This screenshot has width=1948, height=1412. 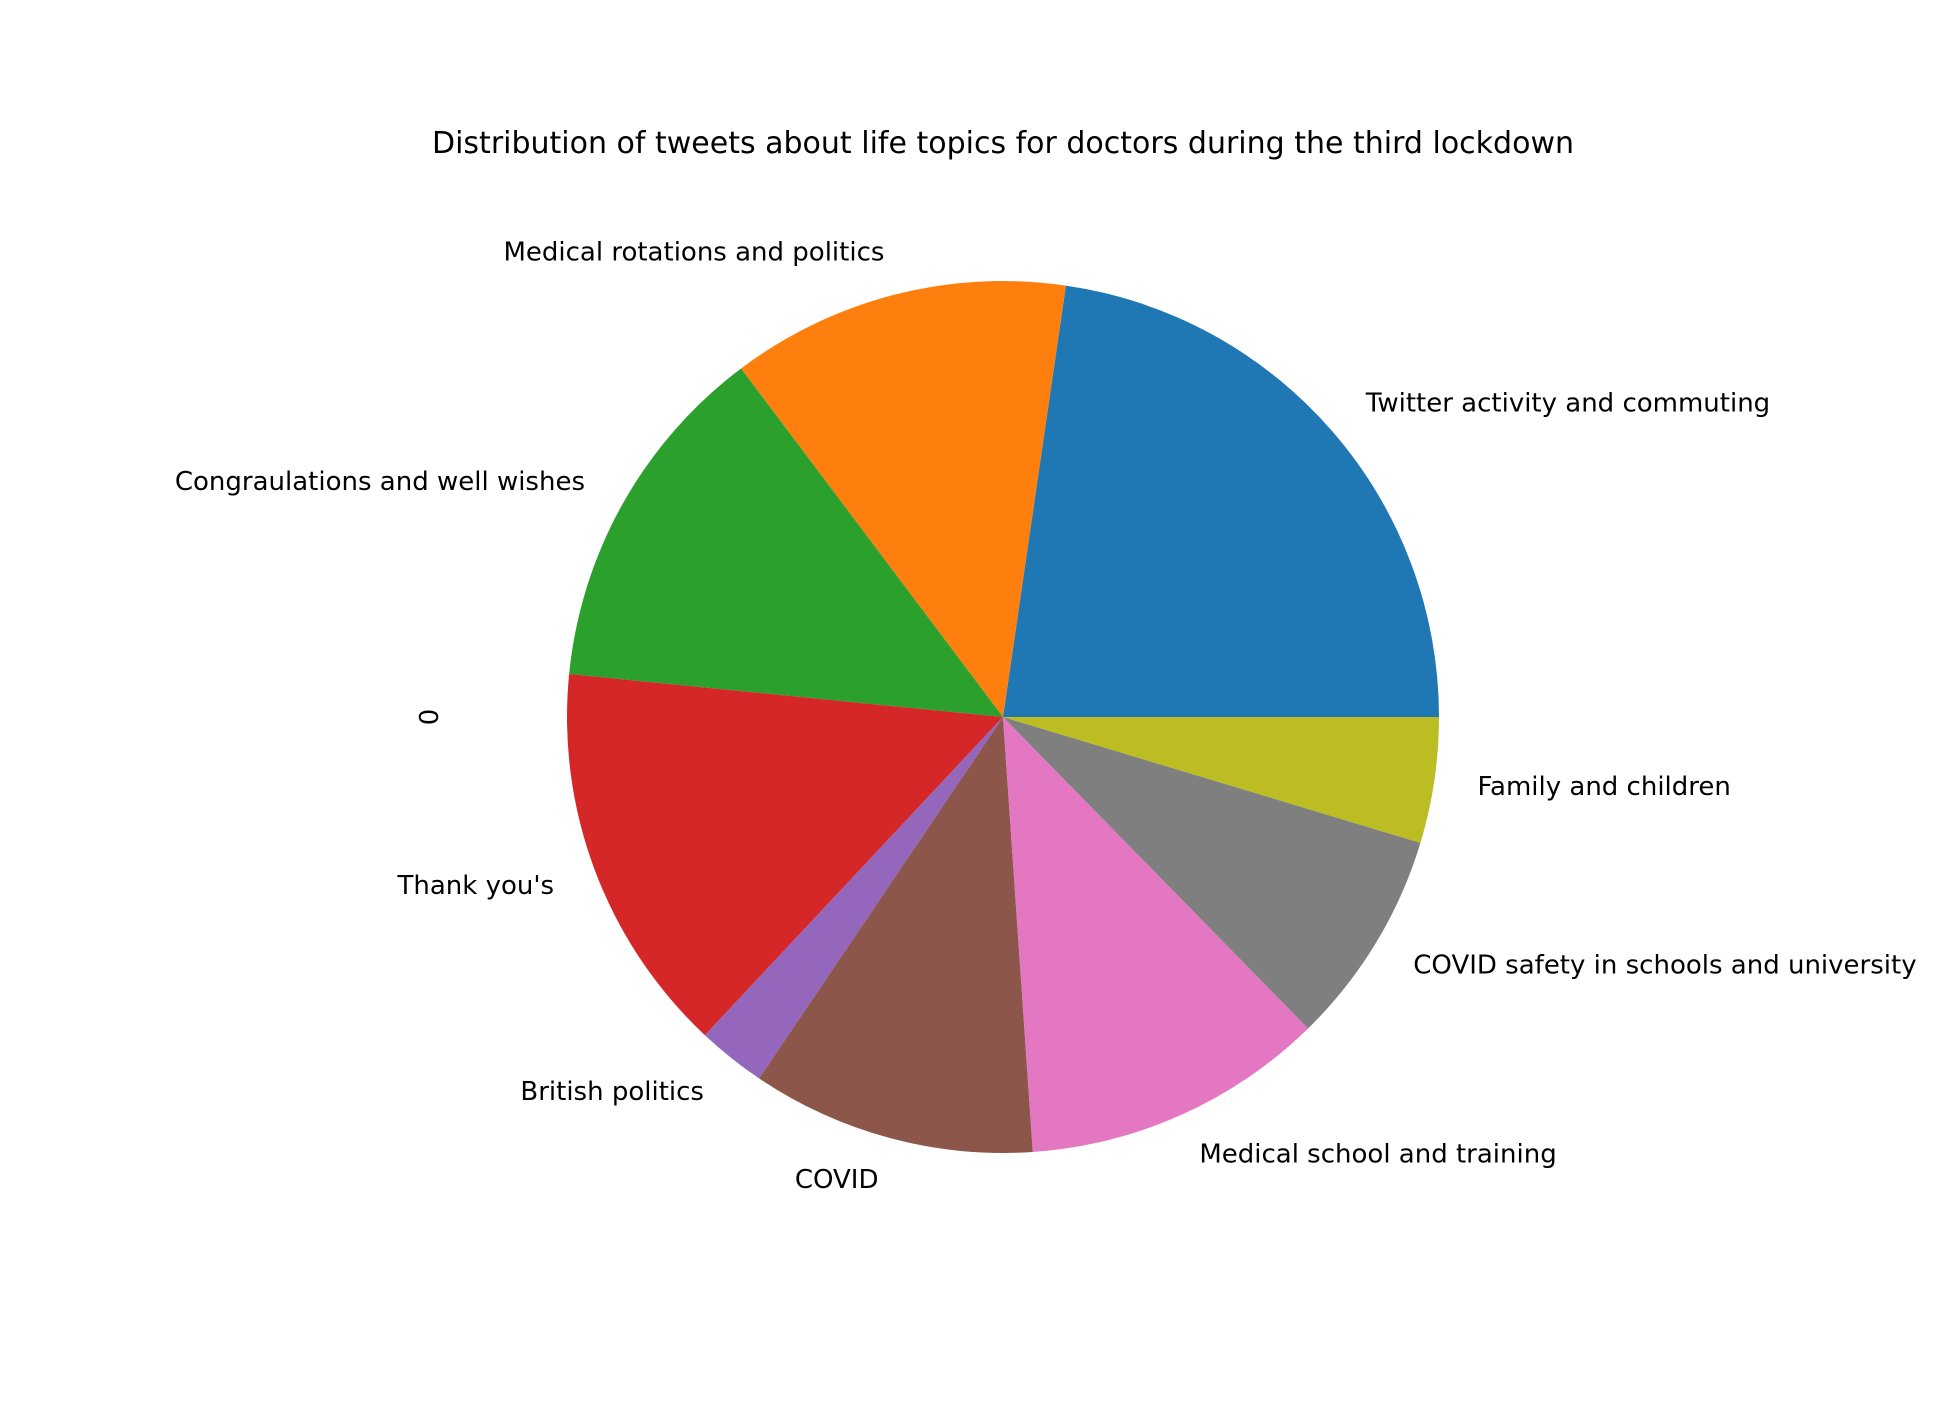 I want to click on slice-british-politics, so click(x=853, y=898).